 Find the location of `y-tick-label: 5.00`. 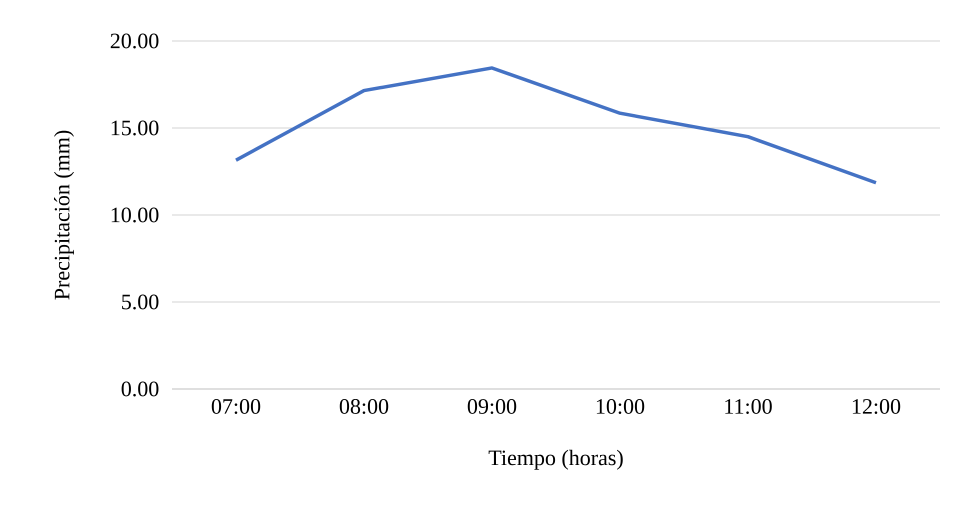

y-tick-label: 5.00 is located at coordinates (140, 302).